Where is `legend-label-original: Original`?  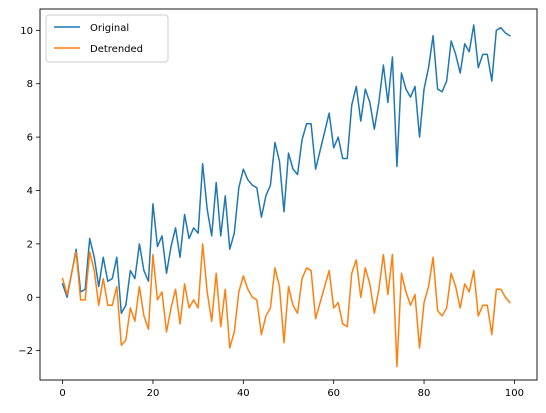 legend-label-original: Original is located at coordinates (109, 28).